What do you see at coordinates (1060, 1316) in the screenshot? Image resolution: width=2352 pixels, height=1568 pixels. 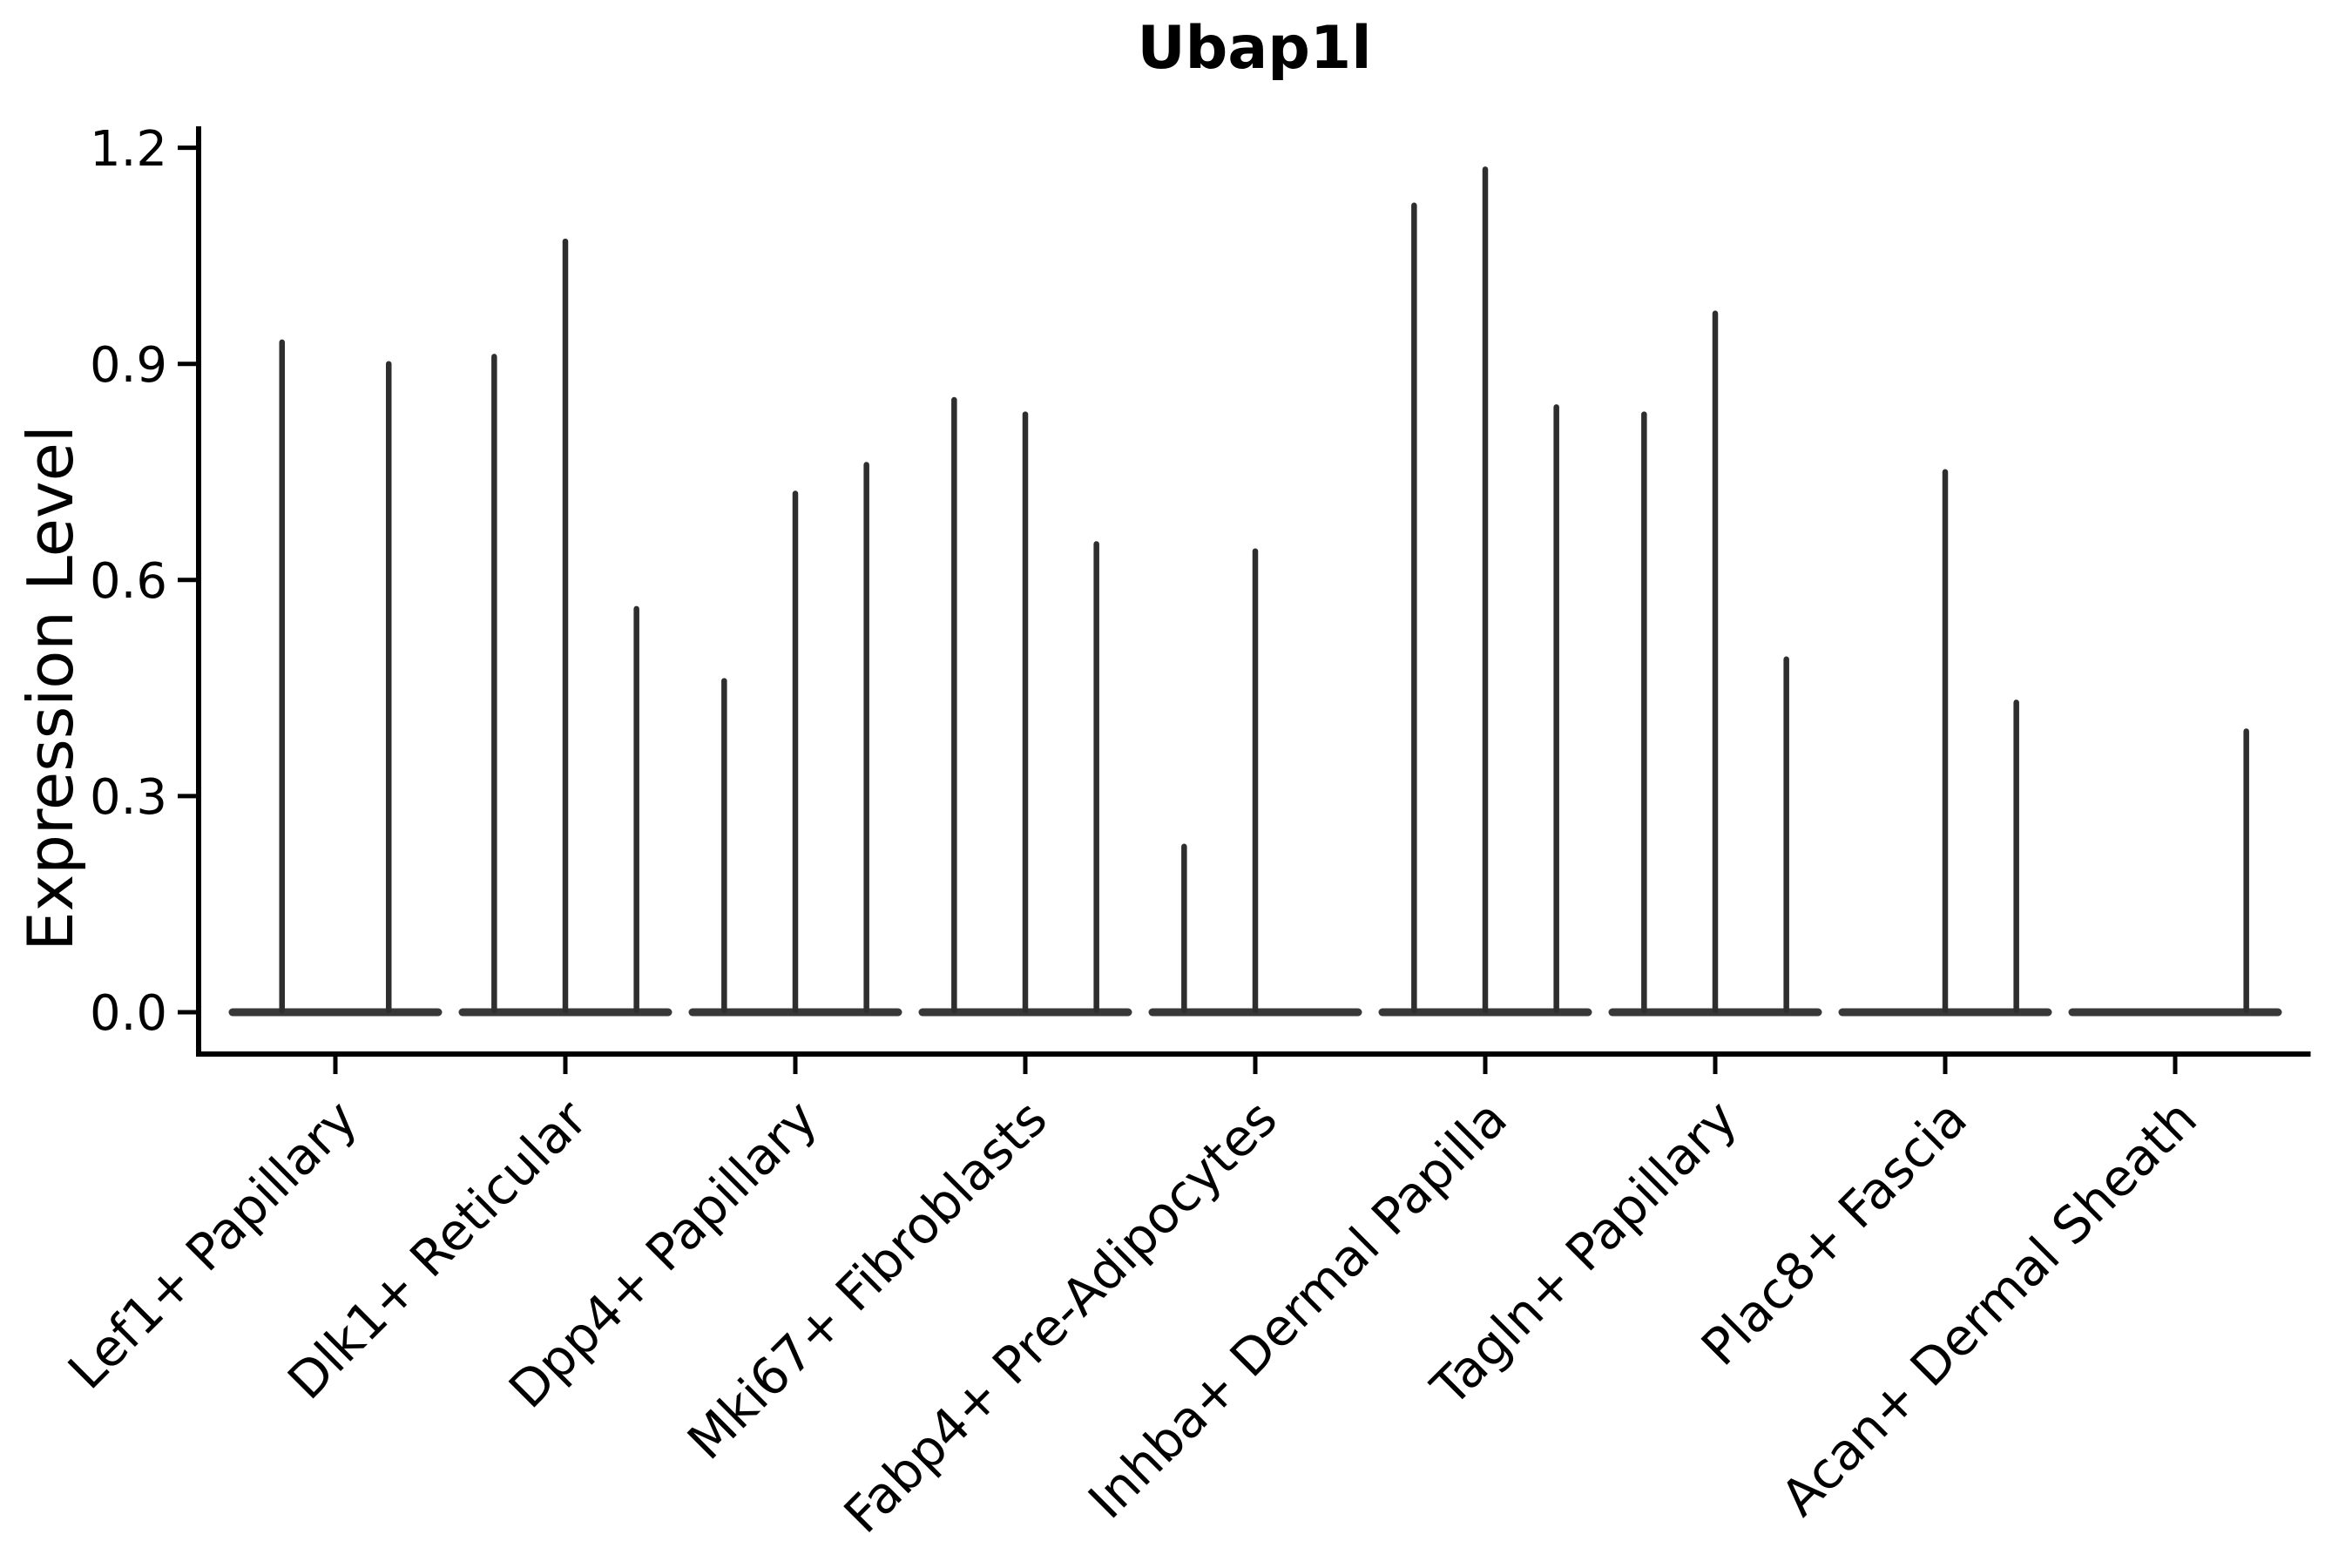 I see `x-tick-label: Fabp4+ Pre-Adipocytes` at bounding box center [1060, 1316].